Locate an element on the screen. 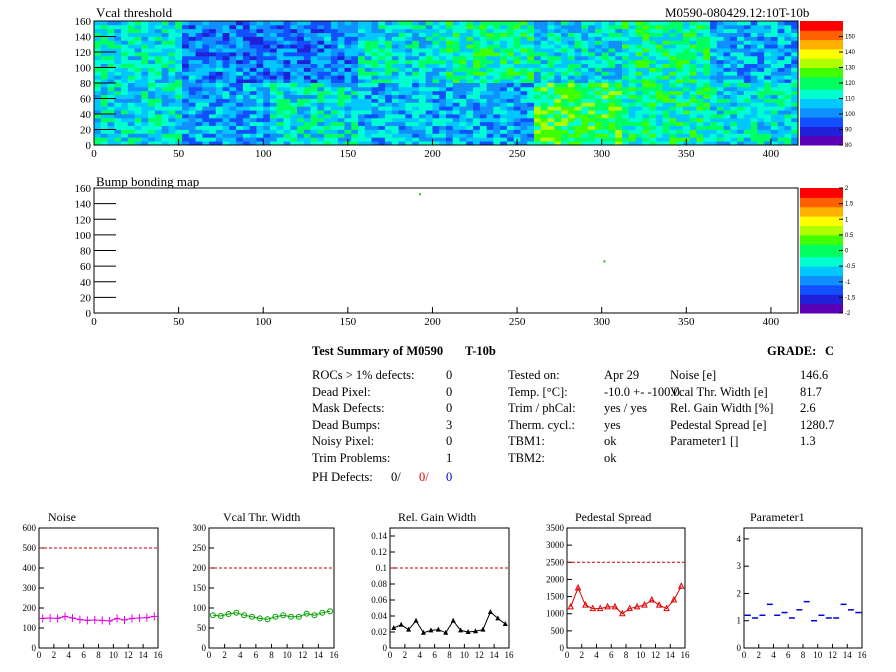  results-label: Rel. Gain Width [%] is located at coordinates (722, 408).